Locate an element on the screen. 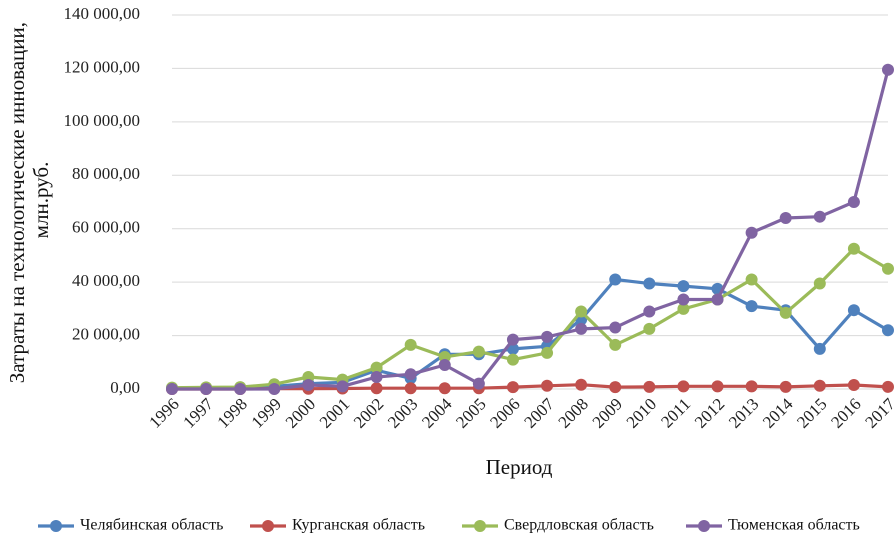 This screenshot has width=896, height=541. legend-label: Курганская область is located at coordinates (358, 525).